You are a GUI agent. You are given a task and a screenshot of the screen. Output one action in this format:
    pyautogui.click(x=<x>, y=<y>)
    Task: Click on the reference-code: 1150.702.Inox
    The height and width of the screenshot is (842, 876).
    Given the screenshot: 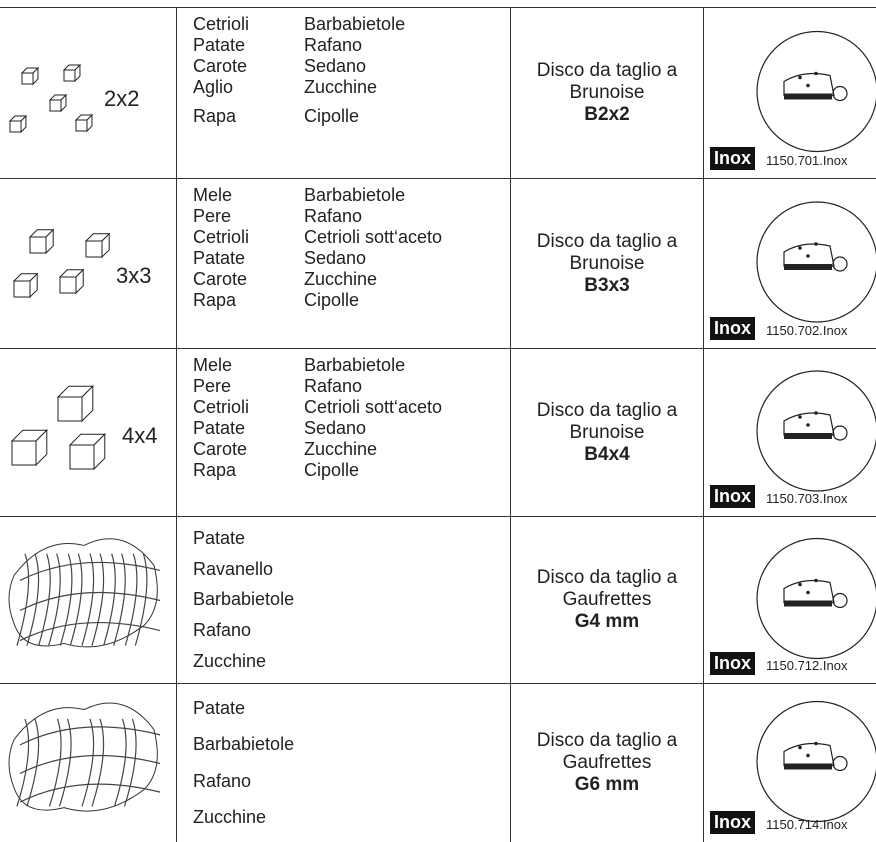 What is the action you would take?
    pyautogui.click(x=807, y=330)
    